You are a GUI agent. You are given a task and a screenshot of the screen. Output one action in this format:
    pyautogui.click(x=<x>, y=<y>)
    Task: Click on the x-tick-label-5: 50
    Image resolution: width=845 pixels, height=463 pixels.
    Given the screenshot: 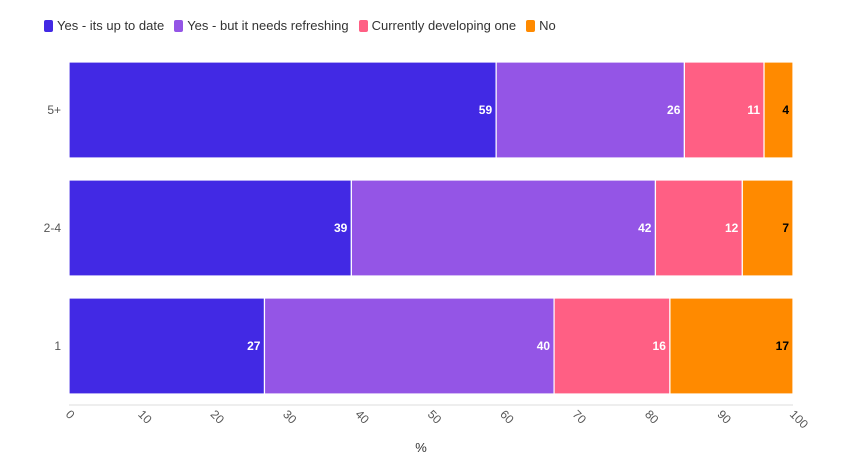 What is the action you would take?
    pyautogui.click(x=435, y=417)
    